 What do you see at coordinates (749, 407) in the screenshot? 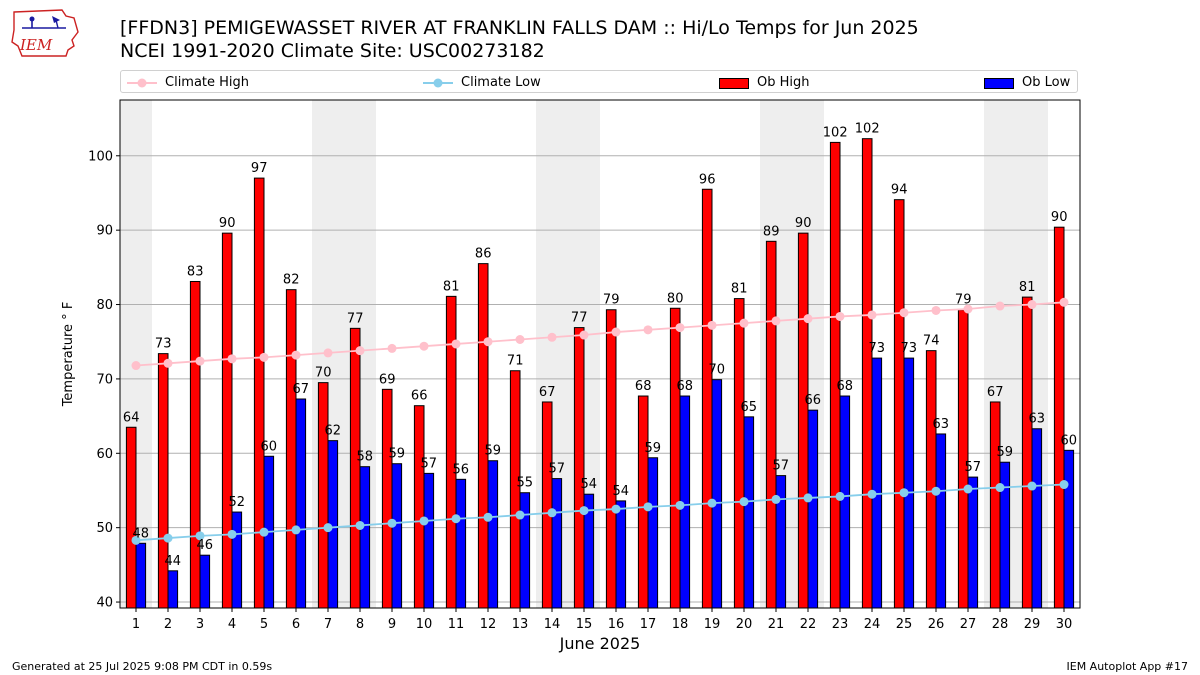
I see `ob-low-label: 65` at bounding box center [749, 407].